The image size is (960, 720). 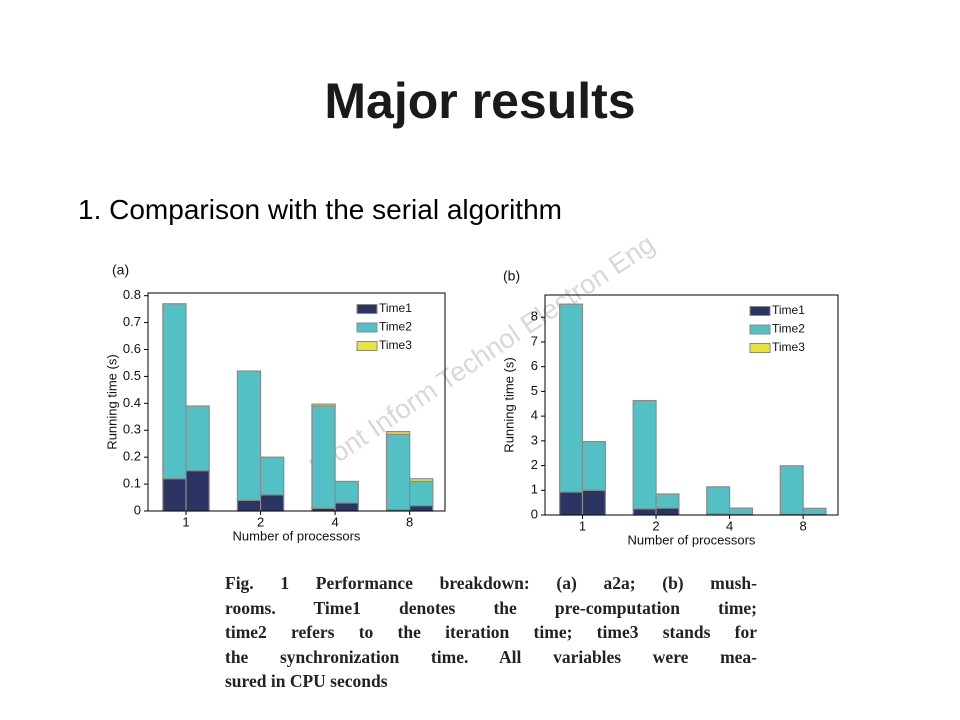 I want to click on watermark: Front Inform Technol Electron Eng, so click(x=482, y=356).